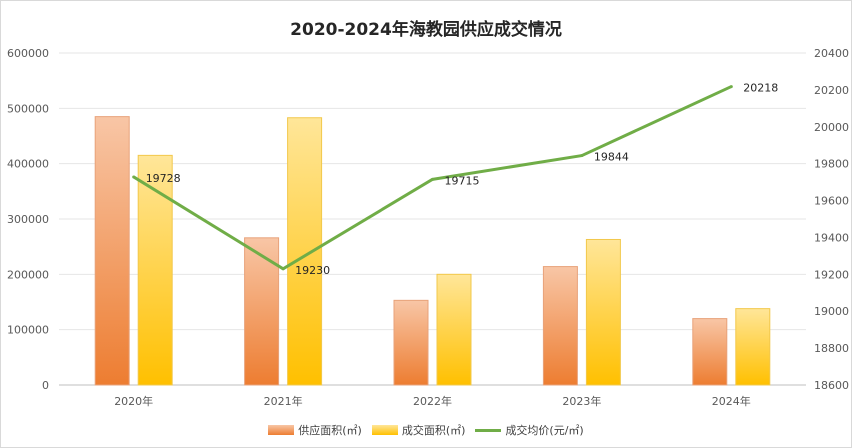 This screenshot has height=448, width=852. What do you see at coordinates (28, 53) in the screenshot?
I see `y-left-tick-label: 600000` at bounding box center [28, 53].